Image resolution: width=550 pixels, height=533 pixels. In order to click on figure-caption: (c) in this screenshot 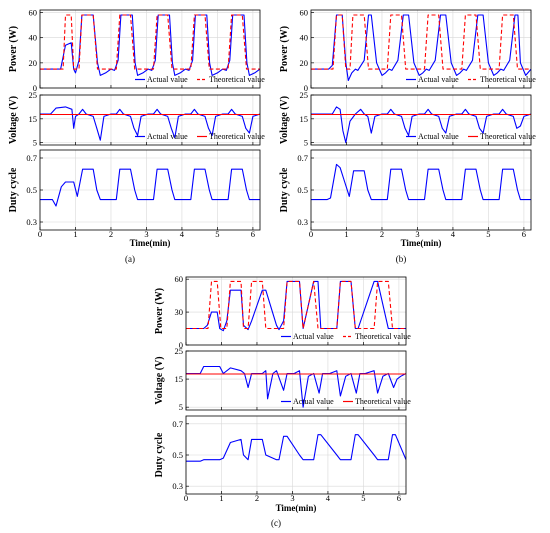, I will do `click(276, 523)`.